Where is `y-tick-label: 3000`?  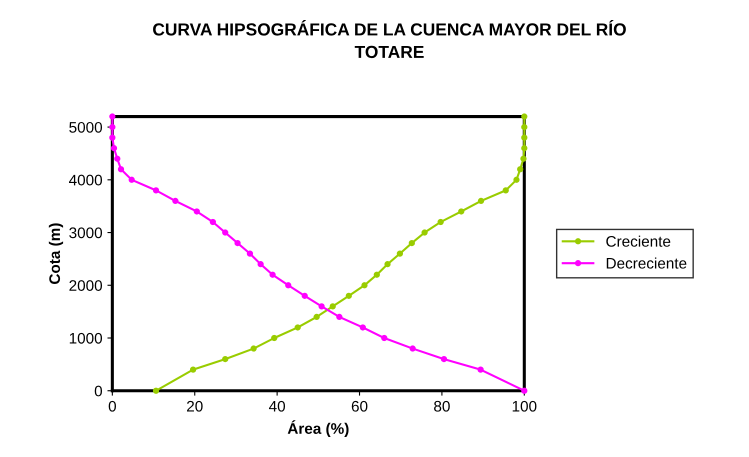
y-tick-label: 3000 is located at coordinates (85, 232).